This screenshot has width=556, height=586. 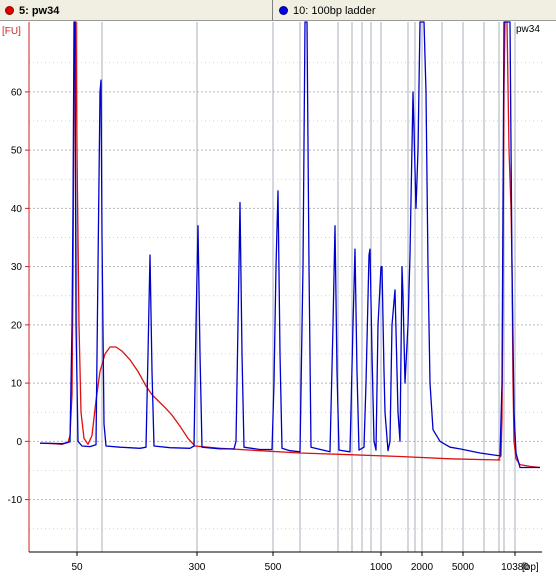 I want to click on x-axis-unit-label: [bp], so click(x=530, y=567).